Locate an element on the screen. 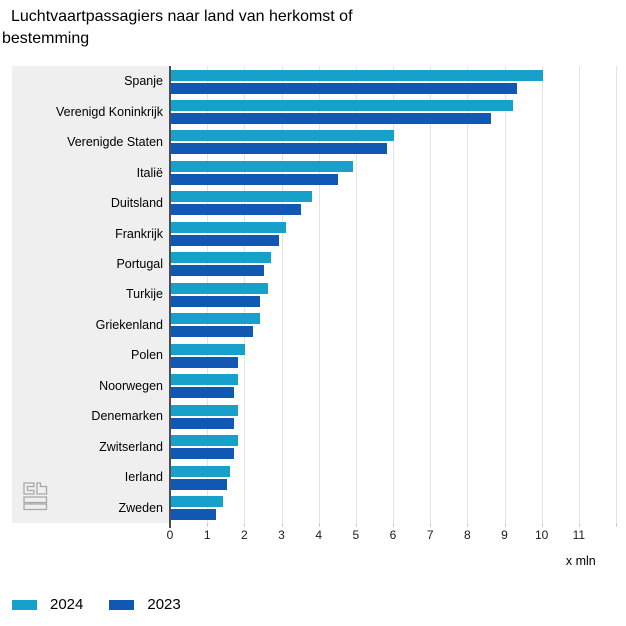  bar-2023-griekenland is located at coordinates (212, 332).